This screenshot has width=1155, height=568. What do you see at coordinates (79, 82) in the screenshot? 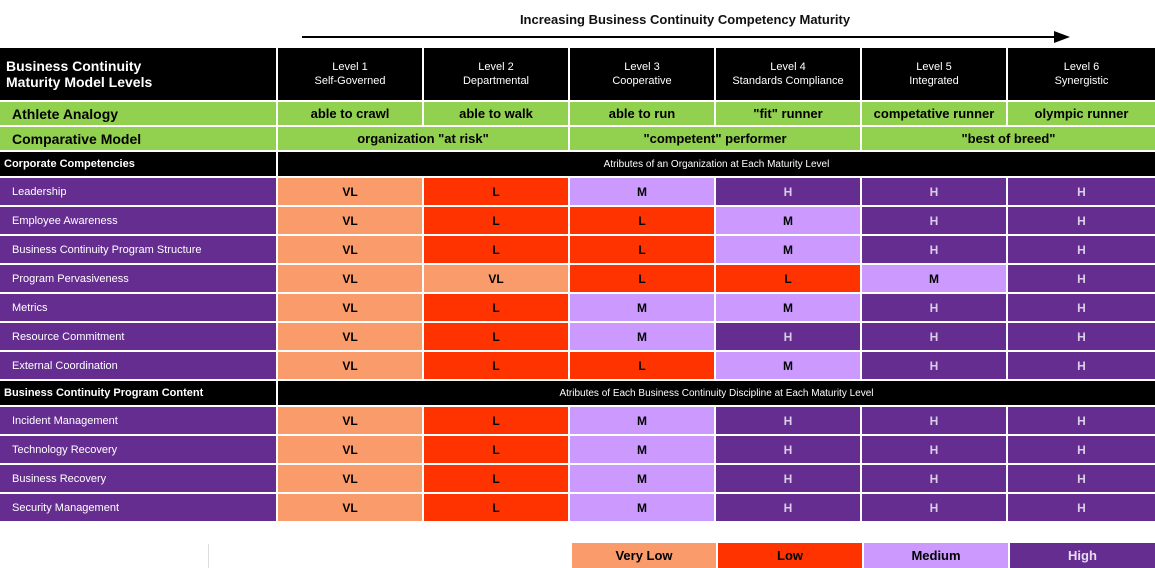
I see `heading-line-2: Maturity Model Levels` at bounding box center [79, 82].